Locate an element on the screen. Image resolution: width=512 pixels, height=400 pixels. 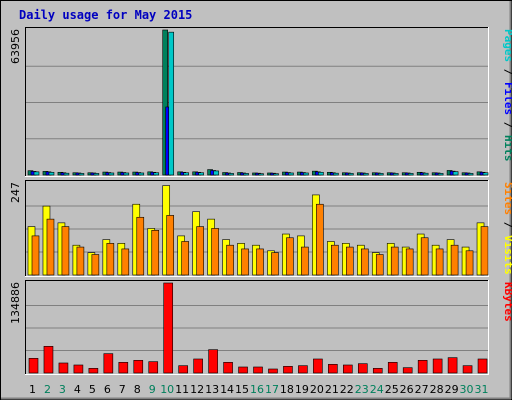
bar-pages-day-10: Pages 10: 63000 is located at coordinates (171, 103).